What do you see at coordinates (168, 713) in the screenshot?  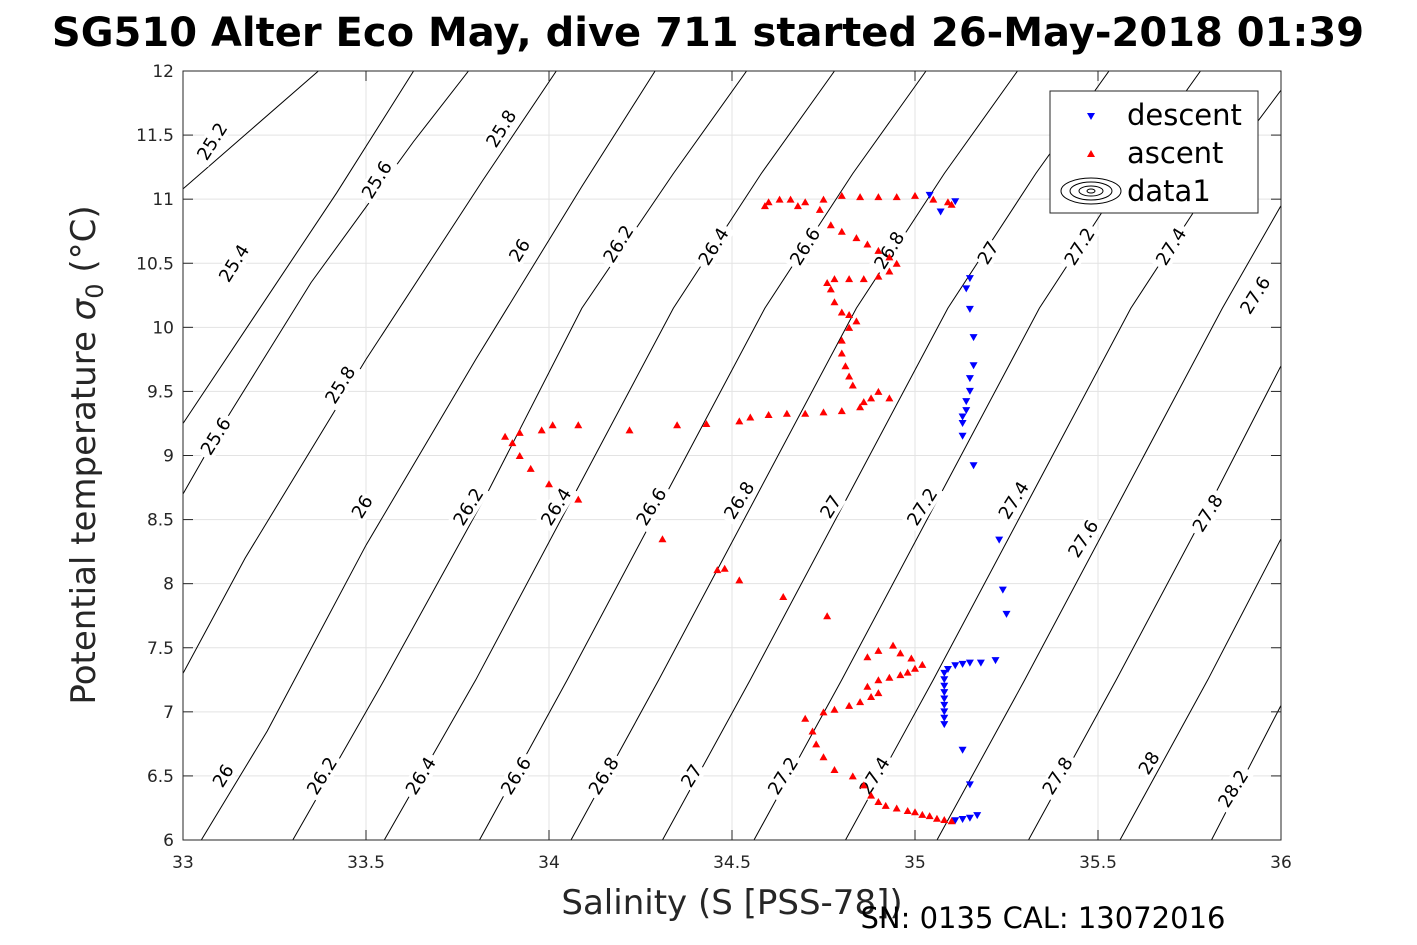 I see `y-tick-label: 7` at bounding box center [168, 713].